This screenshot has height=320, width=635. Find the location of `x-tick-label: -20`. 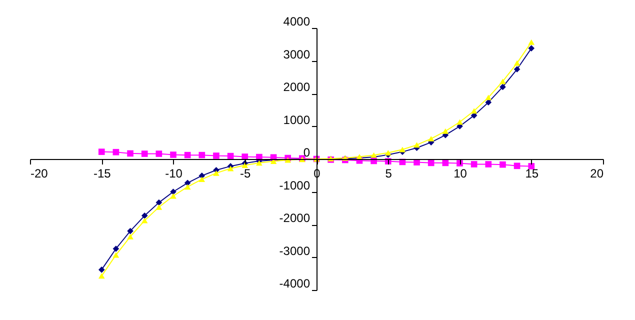

x-tick-label: -20 is located at coordinates (39, 173).